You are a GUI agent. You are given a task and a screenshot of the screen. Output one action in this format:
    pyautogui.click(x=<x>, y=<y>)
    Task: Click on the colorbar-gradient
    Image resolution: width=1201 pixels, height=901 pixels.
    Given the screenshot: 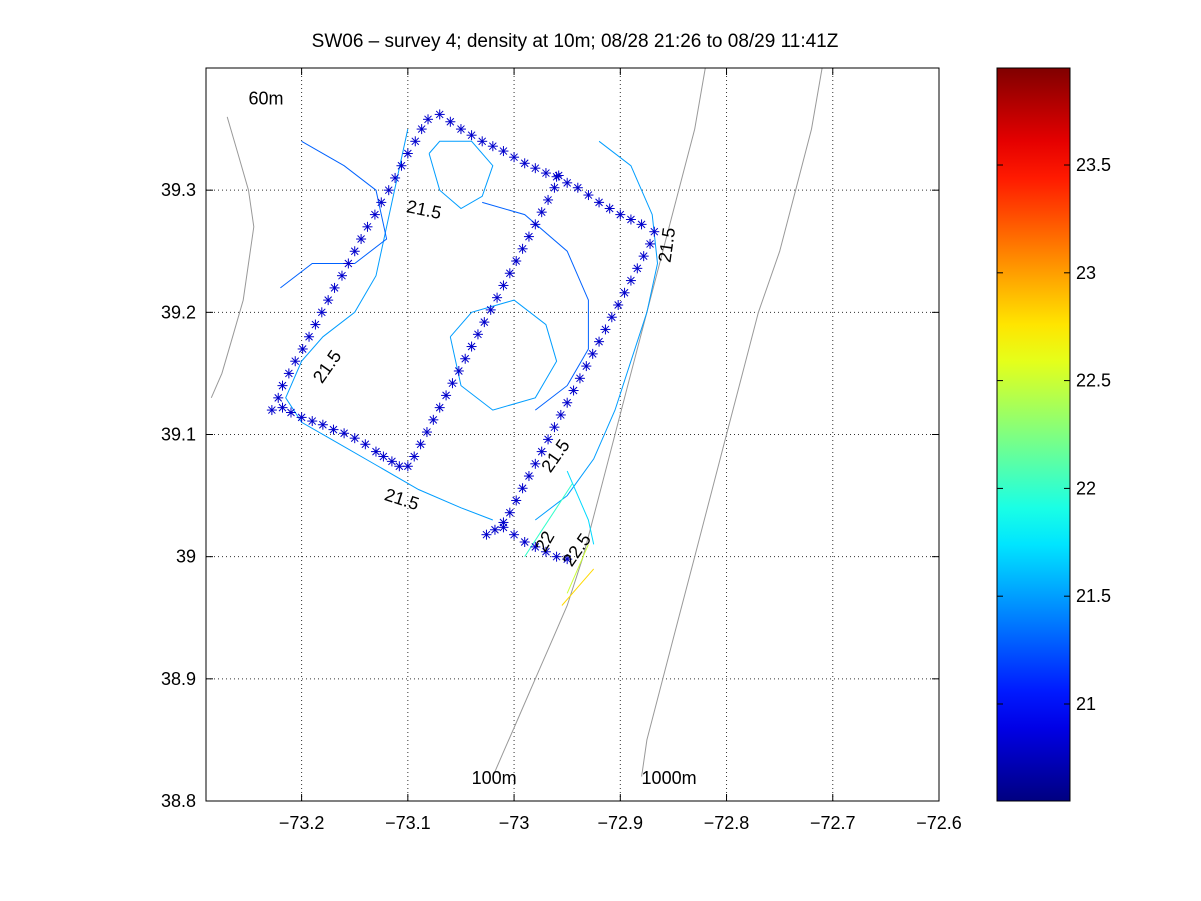 What is the action you would take?
    pyautogui.click(x=1033, y=434)
    